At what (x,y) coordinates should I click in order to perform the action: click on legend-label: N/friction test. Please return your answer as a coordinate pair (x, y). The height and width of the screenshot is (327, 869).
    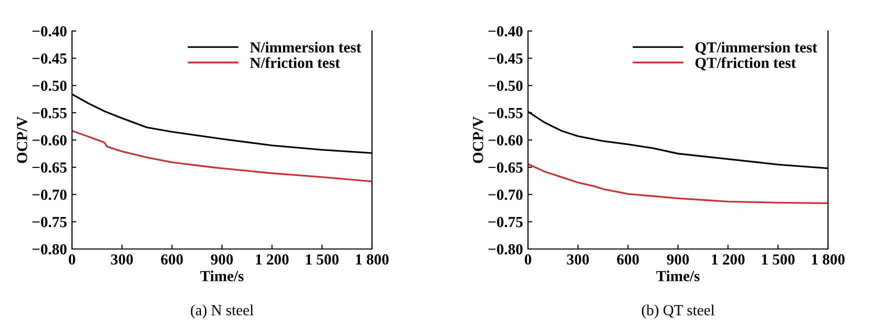
    Looking at the image, I should click on (295, 62).